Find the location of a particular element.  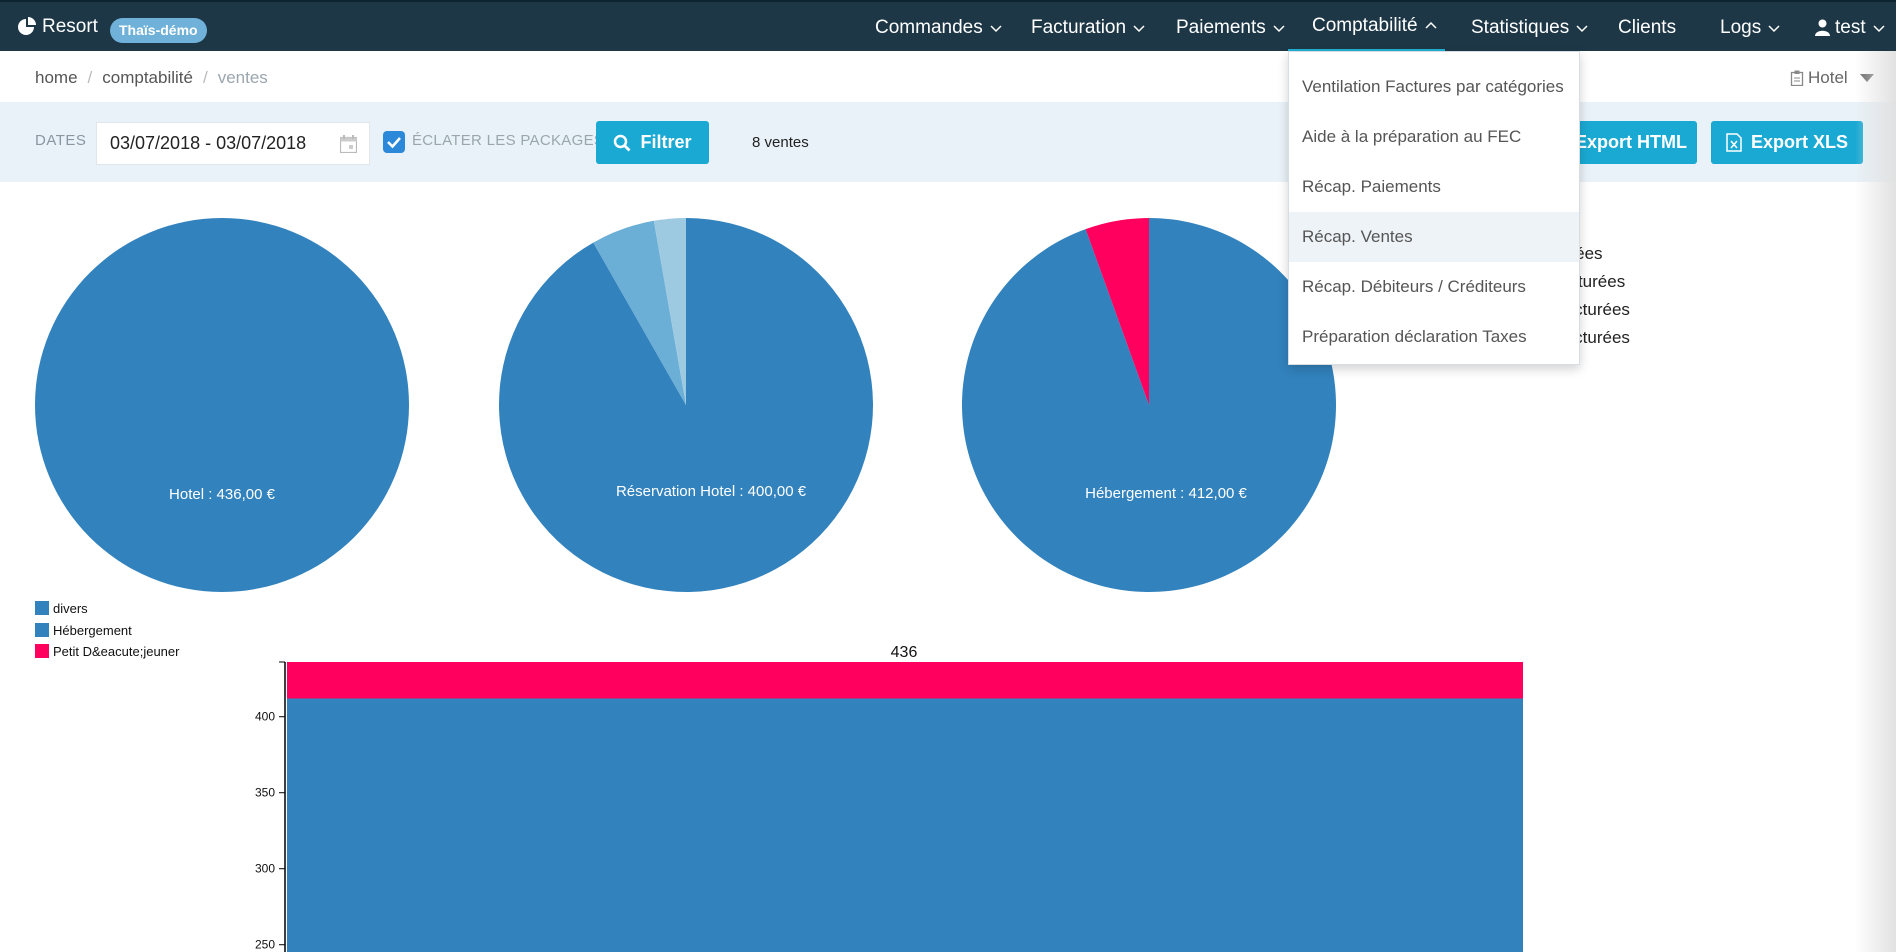

menu-item-ventilation-factures: Ventilation Factures par catégories is located at coordinates (1433, 86).